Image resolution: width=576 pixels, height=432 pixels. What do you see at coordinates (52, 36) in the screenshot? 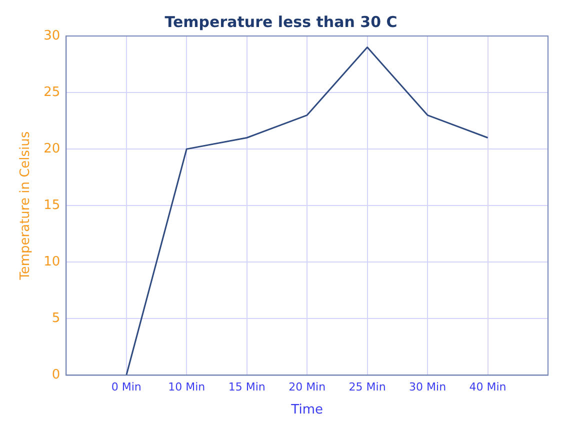
I see `y-tick-label: 30` at bounding box center [52, 36].